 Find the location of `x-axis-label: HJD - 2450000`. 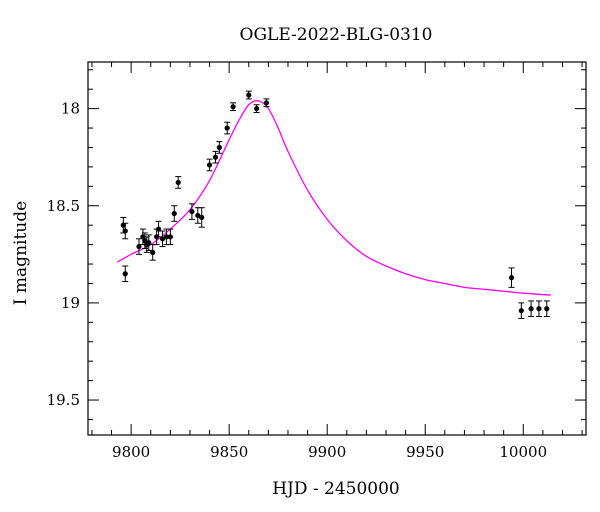

x-axis-label: HJD - 2450000 is located at coordinates (336, 489).